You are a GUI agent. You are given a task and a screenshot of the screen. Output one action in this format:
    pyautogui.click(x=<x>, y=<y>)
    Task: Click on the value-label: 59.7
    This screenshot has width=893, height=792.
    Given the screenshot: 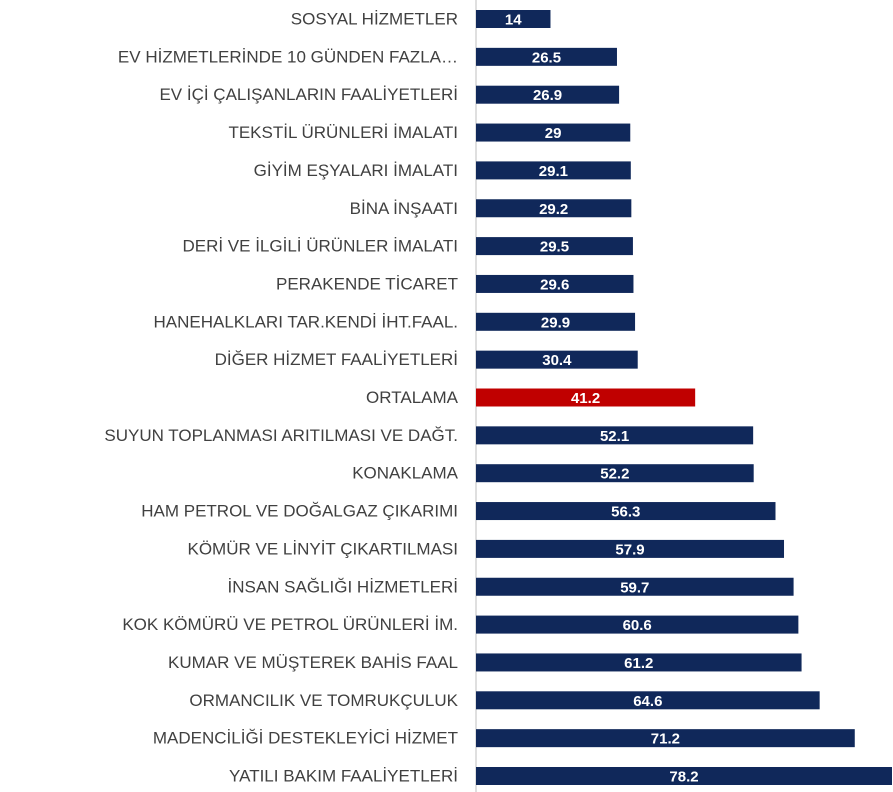 What is the action you would take?
    pyautogui.click(x=634, y=587)
    